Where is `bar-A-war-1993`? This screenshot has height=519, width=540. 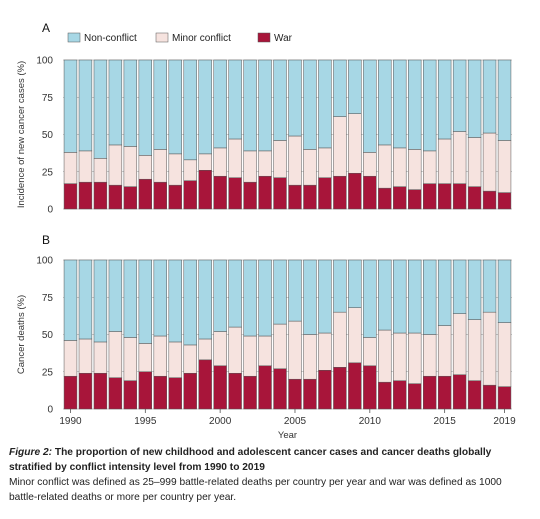 bar-A-war-1993 is located at coordinates (115, 197).